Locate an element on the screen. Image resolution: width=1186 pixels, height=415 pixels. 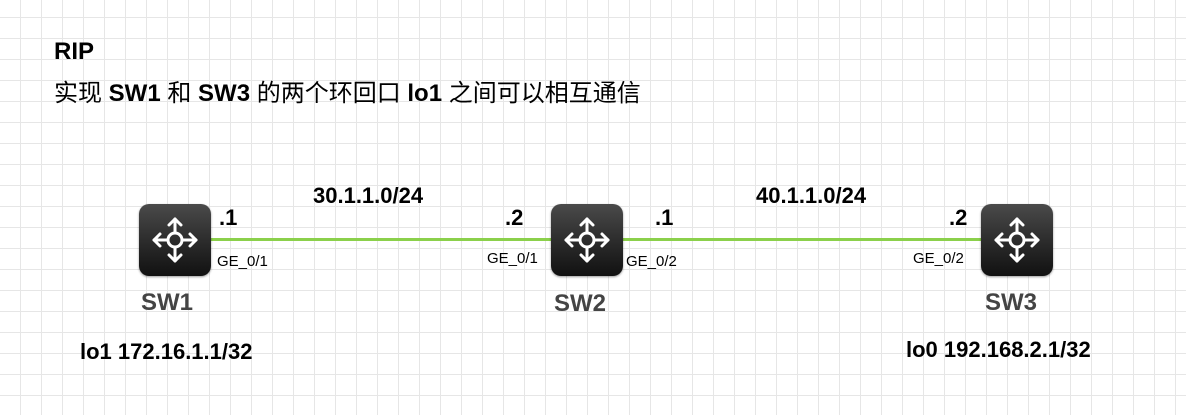
sw2-port-left: GE_0/1 is located at coordinates (512, 258).